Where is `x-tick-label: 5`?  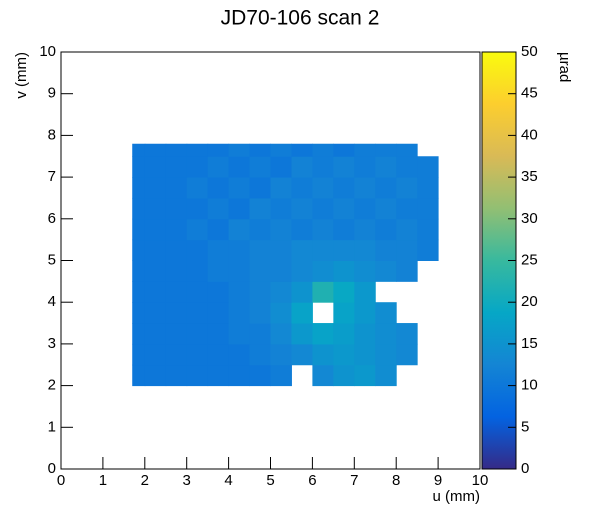
x-tick-label: 5 is located at coordinates (270, 480).